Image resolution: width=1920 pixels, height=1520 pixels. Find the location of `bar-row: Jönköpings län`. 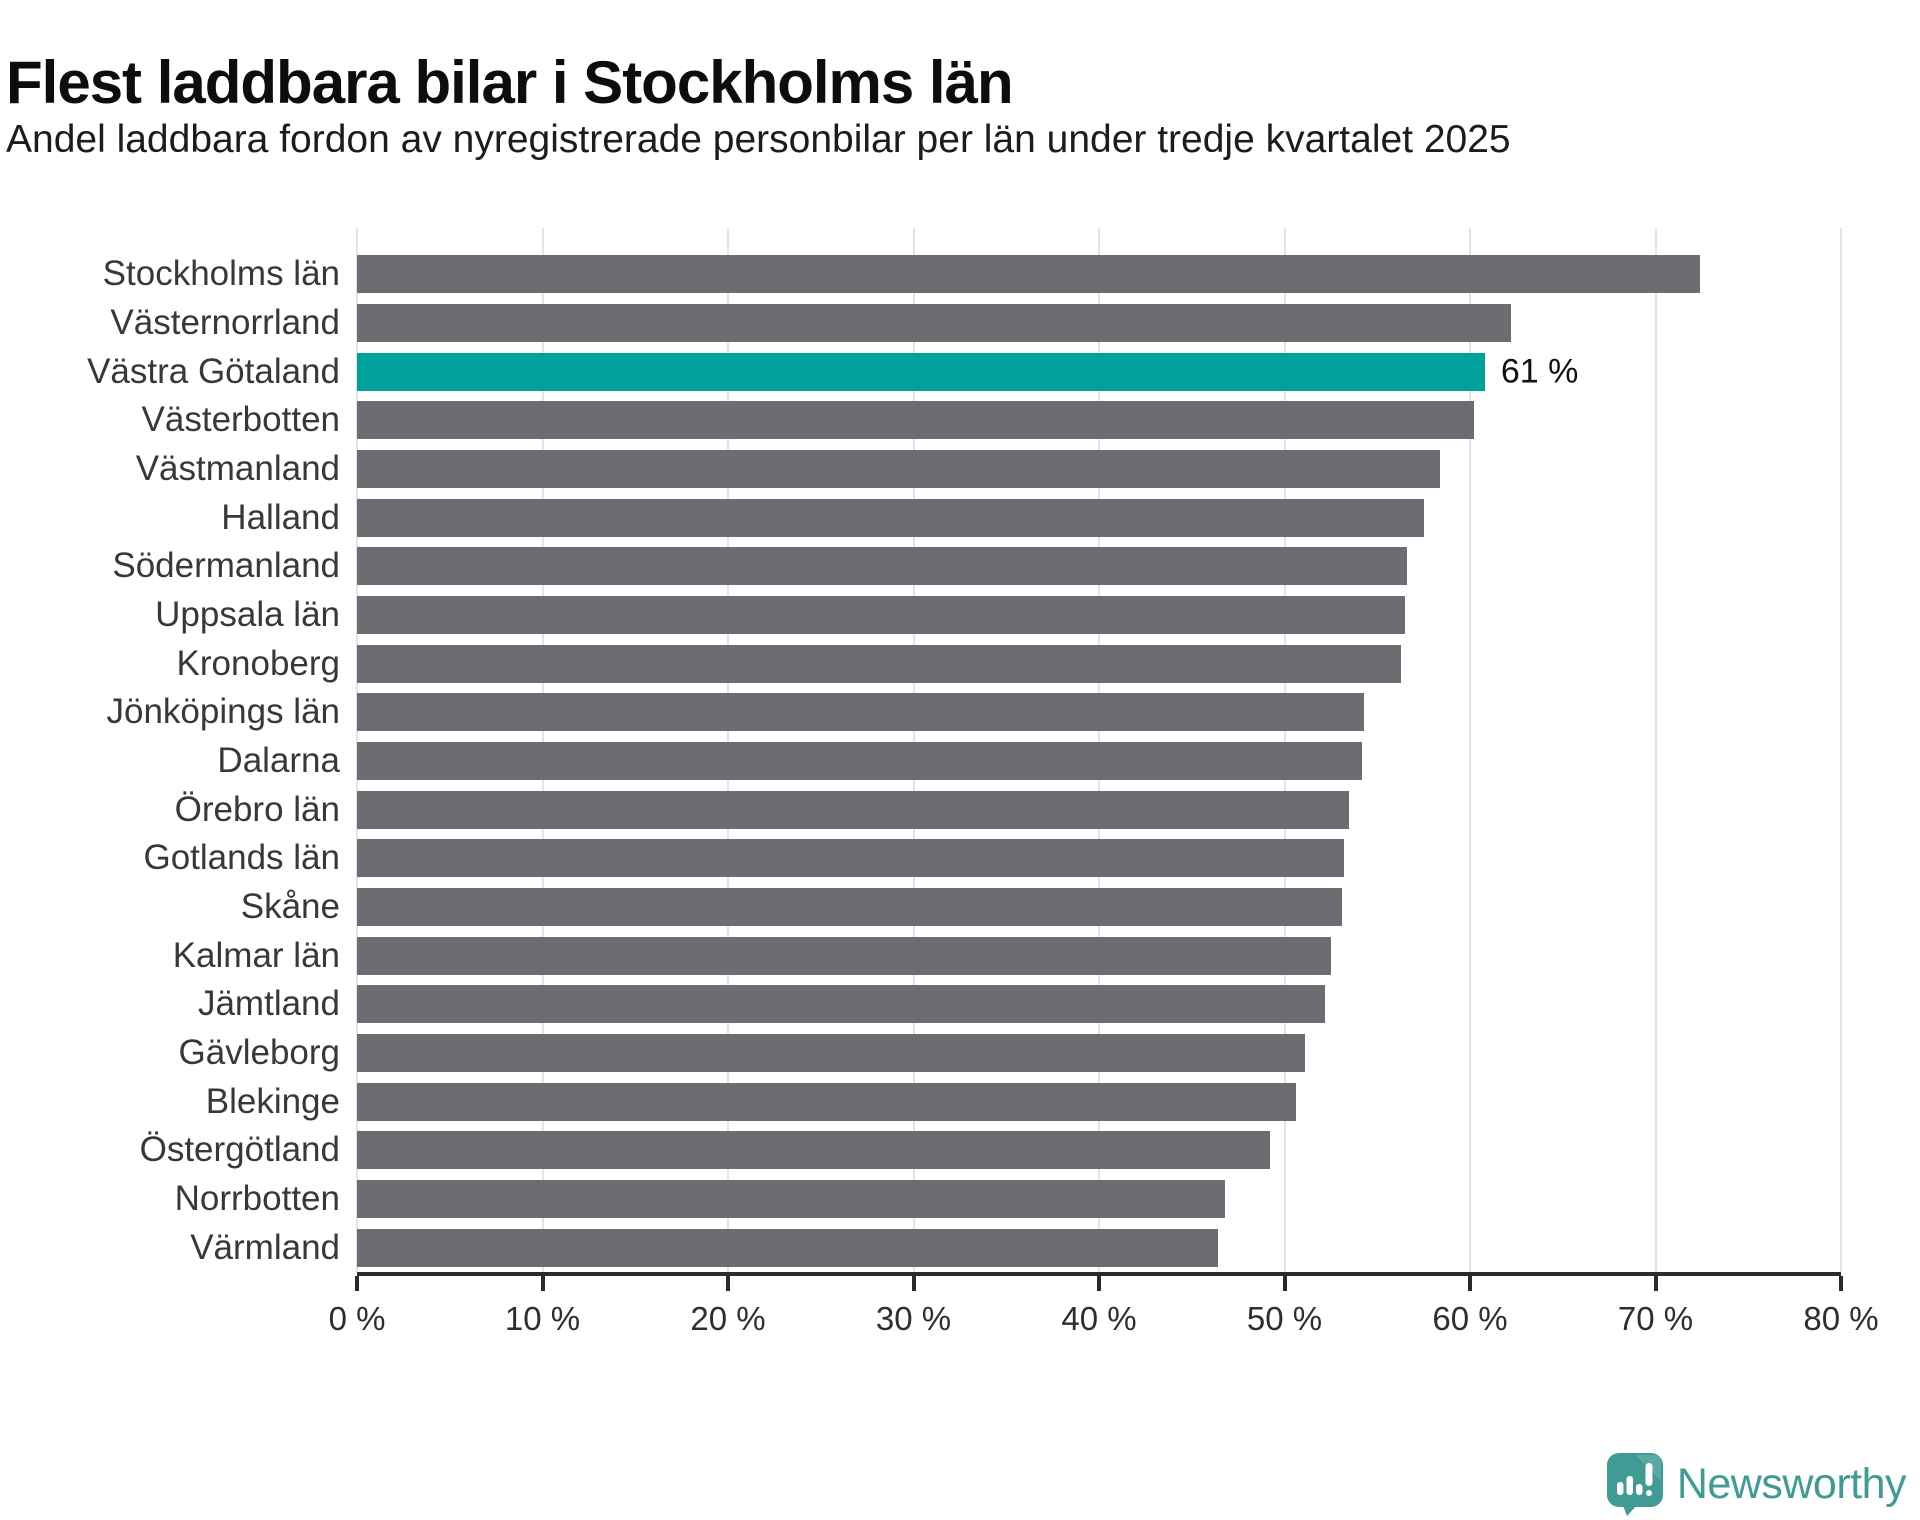

bar-row: Jönköpings län is located at coordinates (974, 712).